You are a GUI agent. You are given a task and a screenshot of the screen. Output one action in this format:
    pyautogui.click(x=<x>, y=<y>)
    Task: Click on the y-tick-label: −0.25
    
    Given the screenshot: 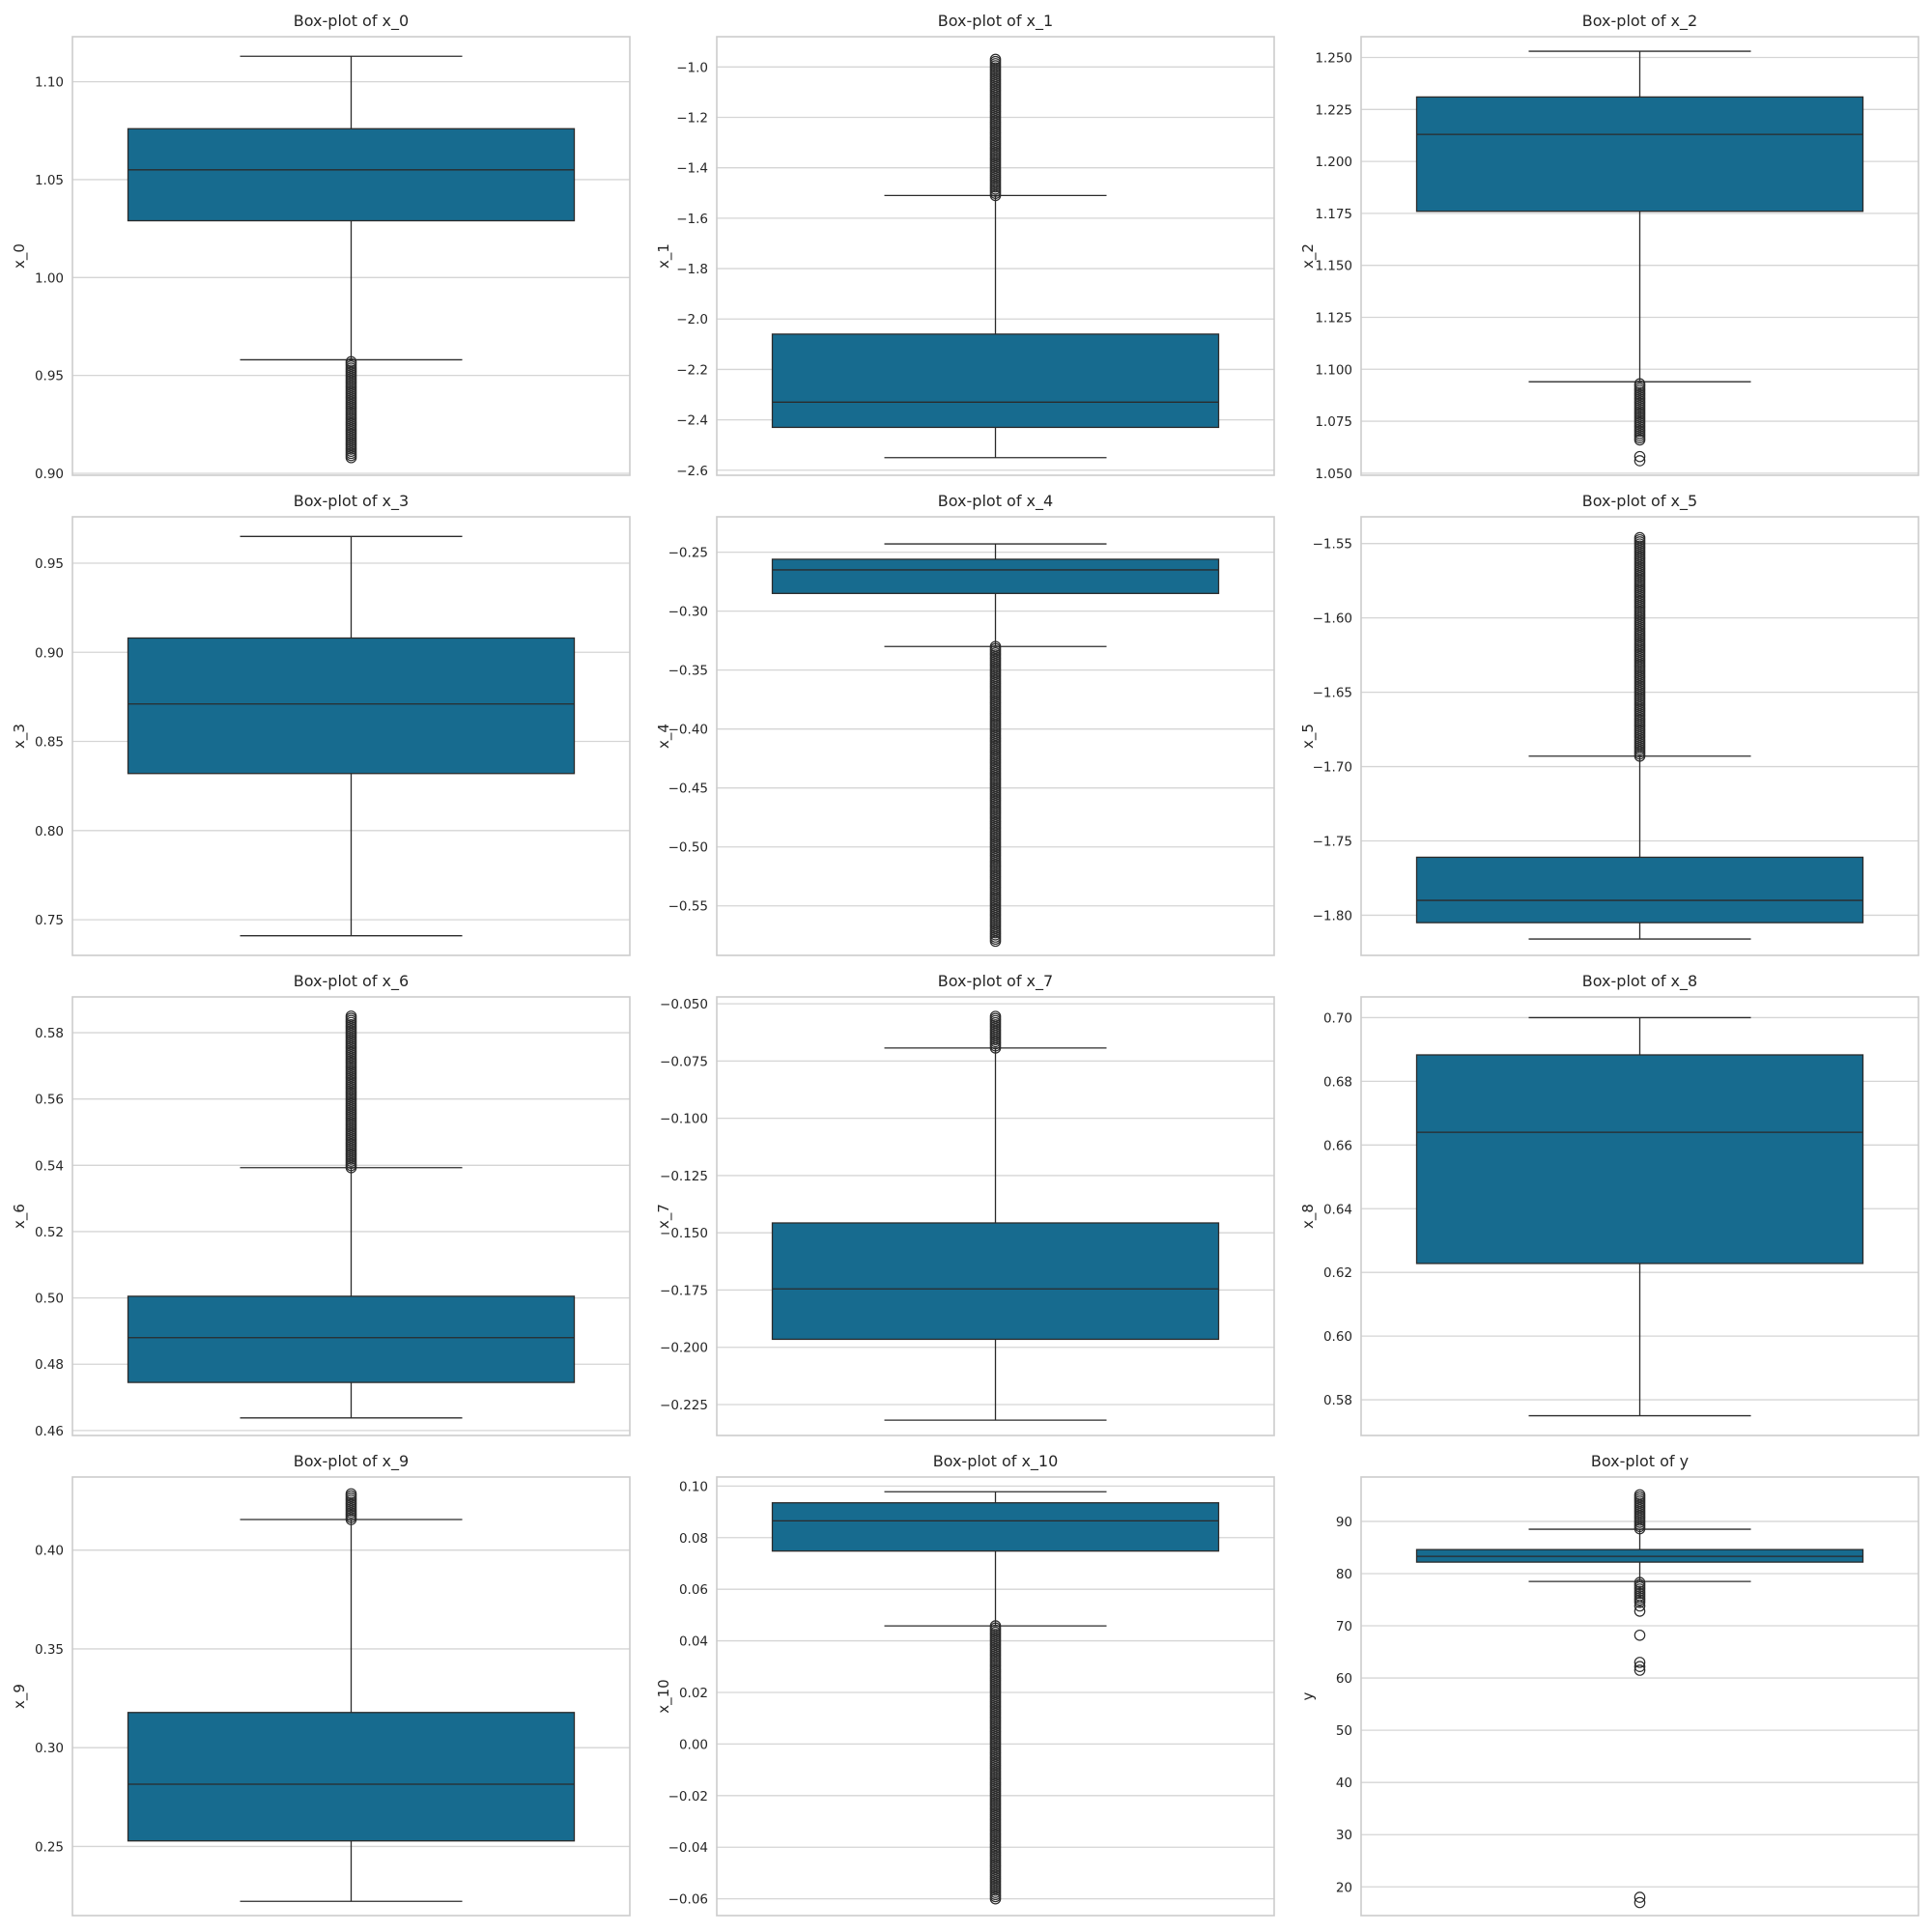 What is the action you would take?
    pyautogui.click(x=688, y=553)
    